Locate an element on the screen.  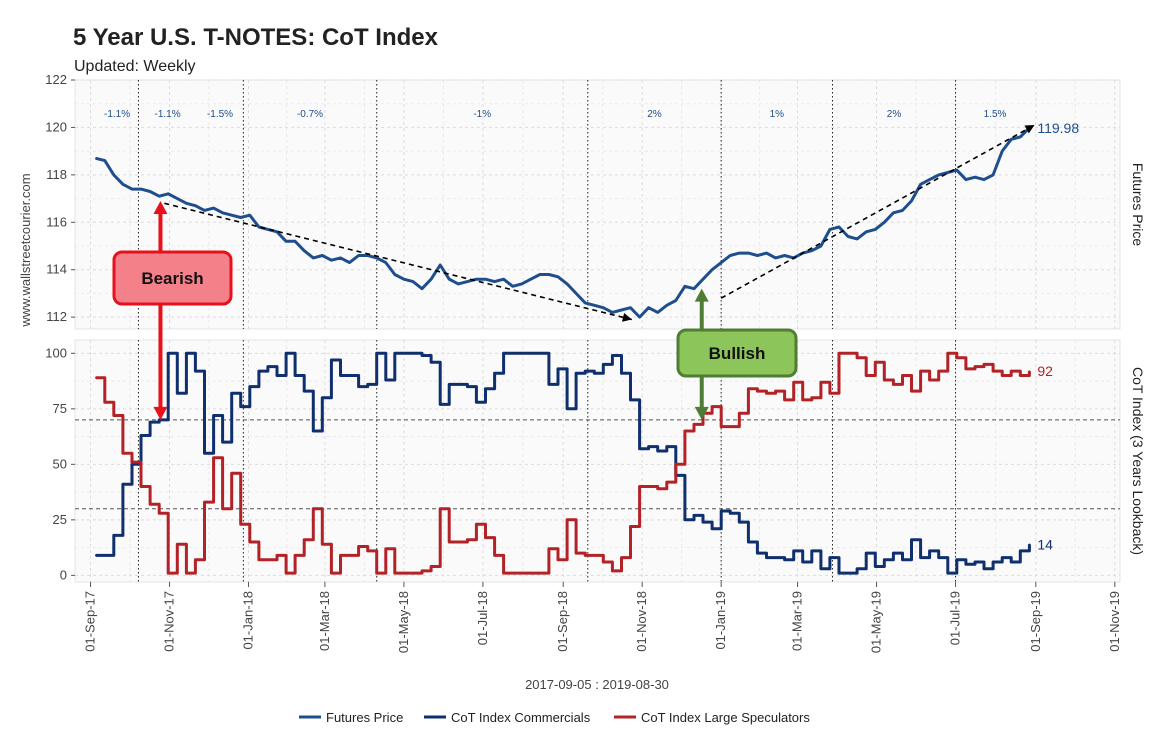
x-tick-label: 01-Jul-18 is located at coordinates (482, 618).